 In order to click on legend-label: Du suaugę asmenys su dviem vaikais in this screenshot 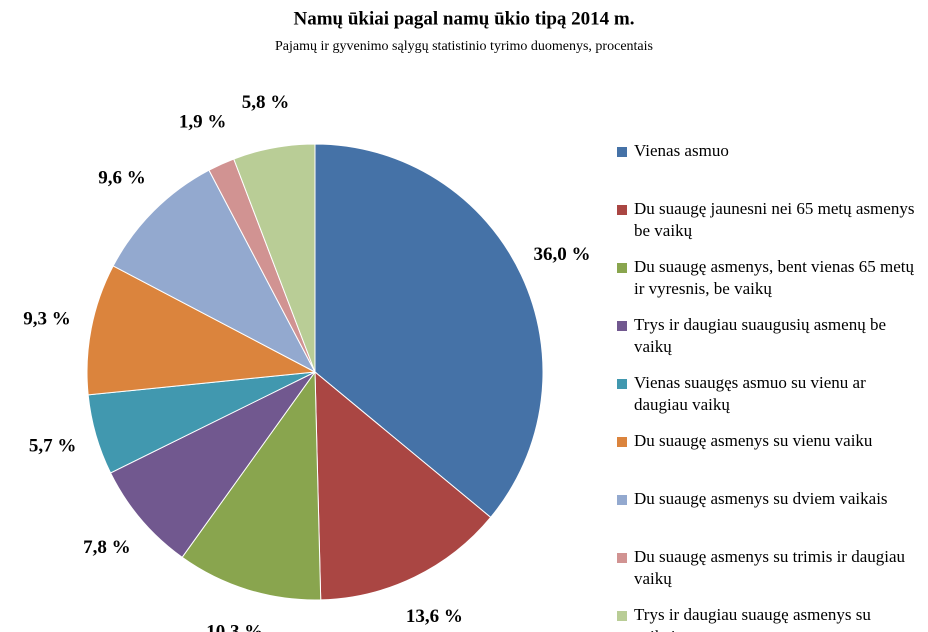, I will do `click(761, 498)`.